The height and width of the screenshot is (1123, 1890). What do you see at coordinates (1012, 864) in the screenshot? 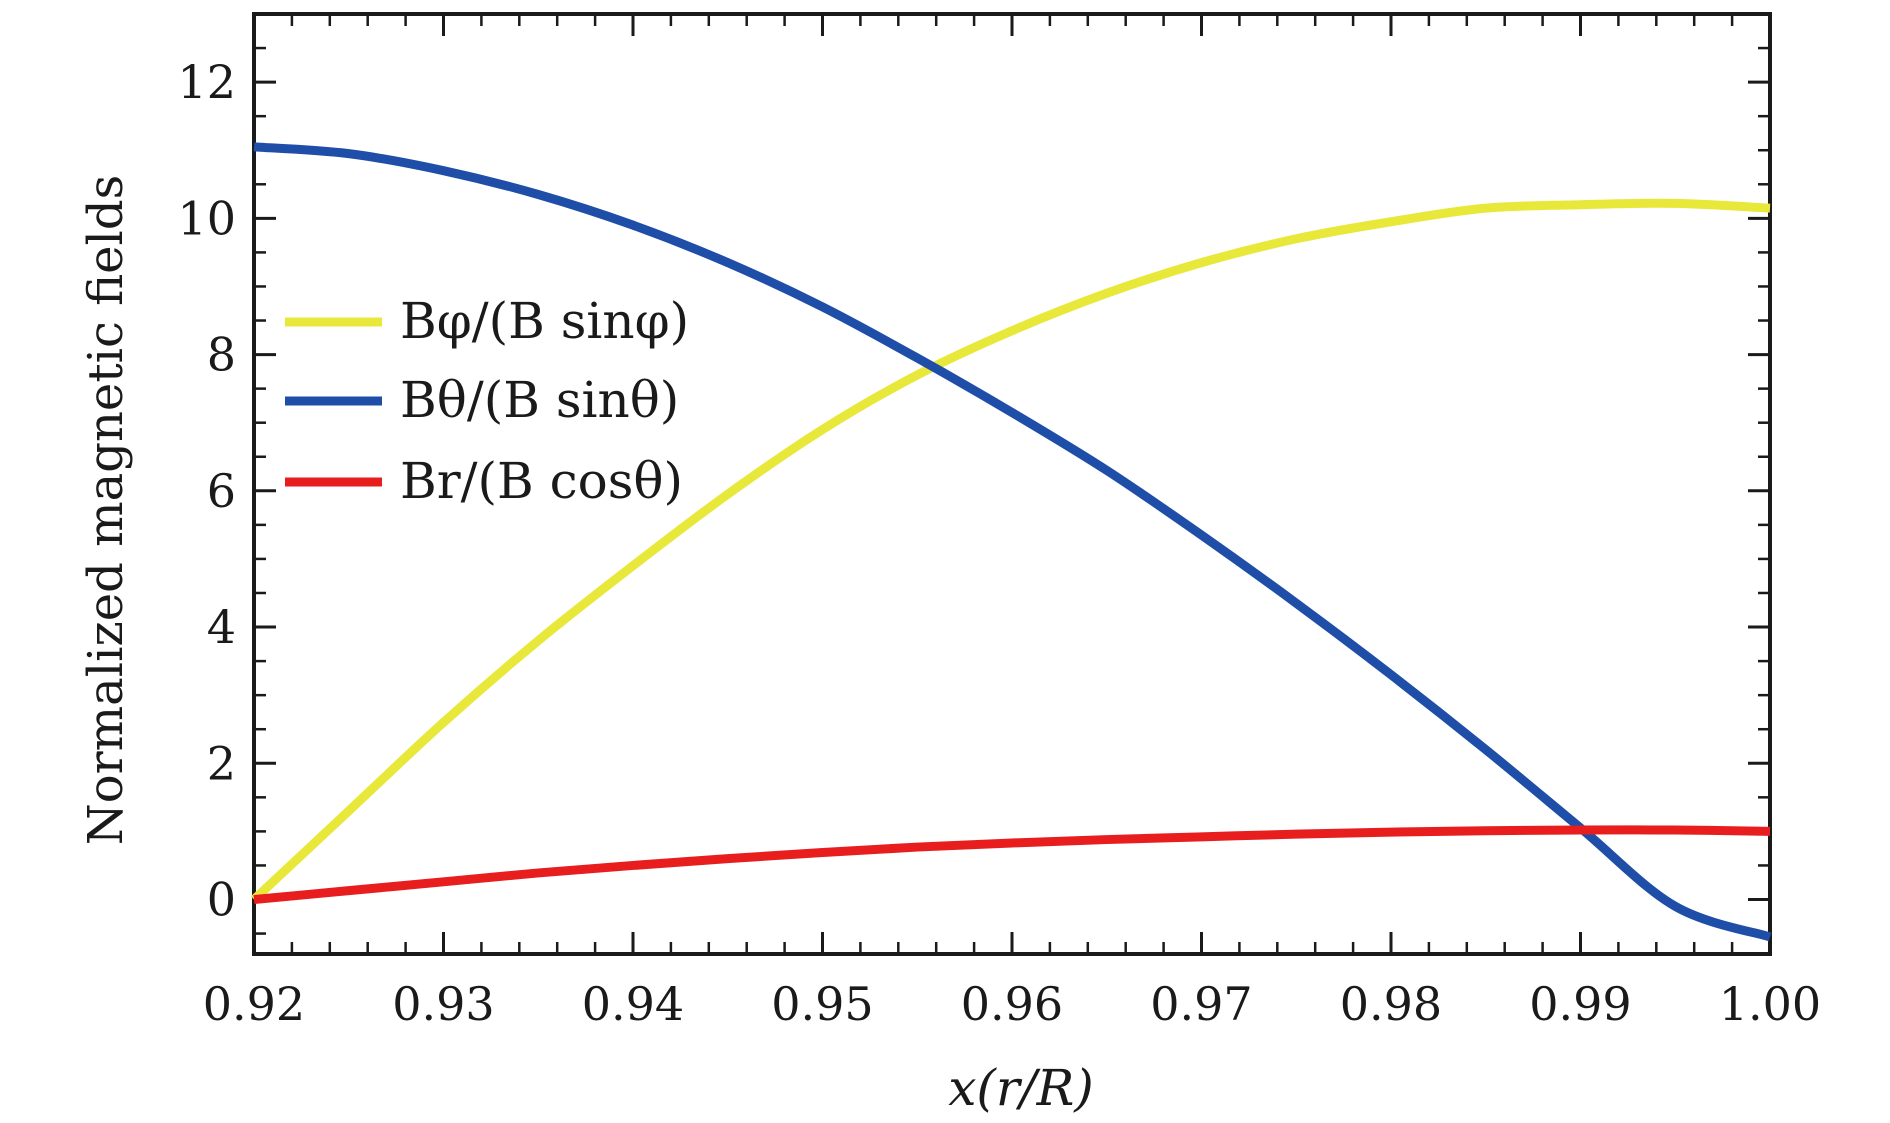
I see `series-line-b-r` at bounding box center [1012, 864].